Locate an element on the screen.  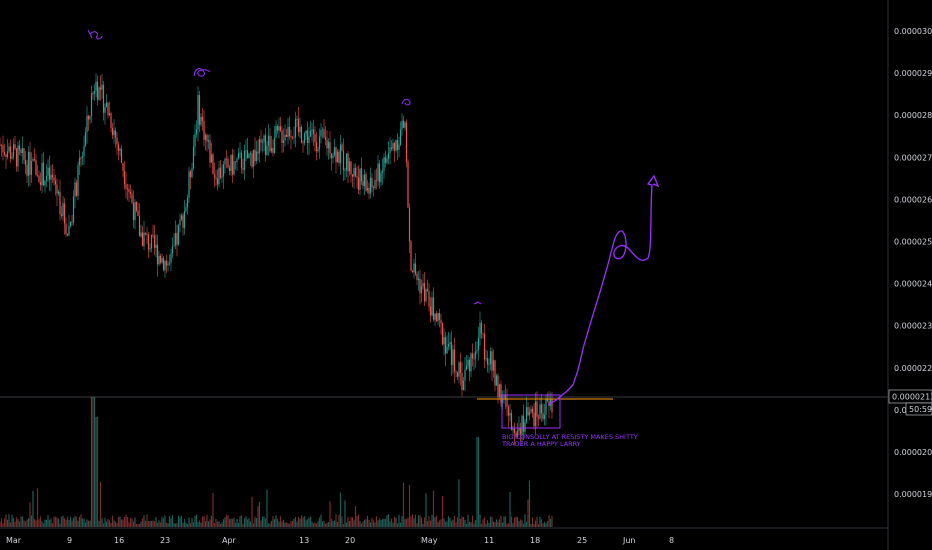
price-tick-label: 0.00002400 is located at coordinates (913, 284).